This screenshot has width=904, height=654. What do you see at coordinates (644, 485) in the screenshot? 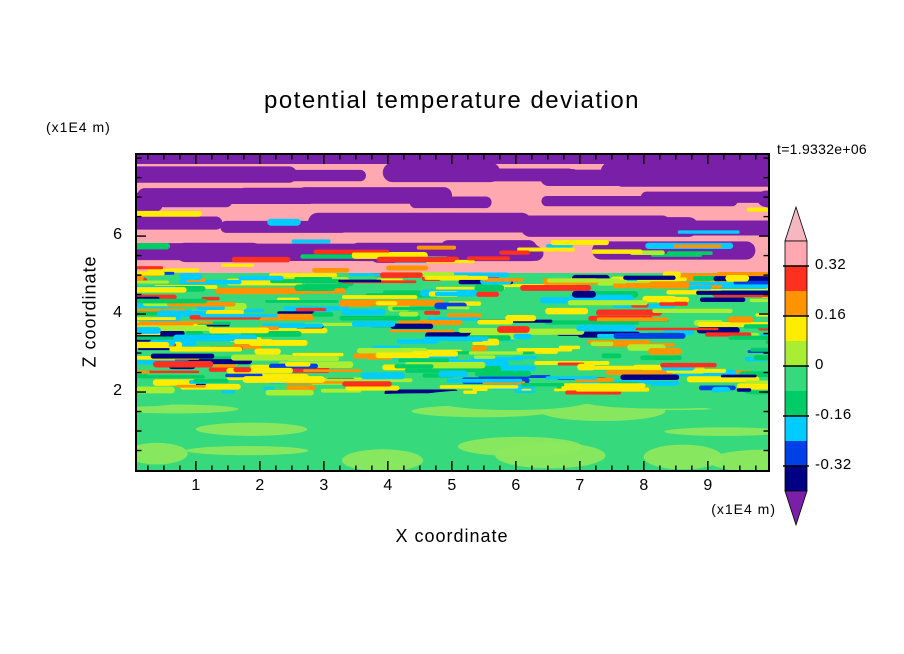
I see `x-tick-label: 8` at bounding box center [644, 485].